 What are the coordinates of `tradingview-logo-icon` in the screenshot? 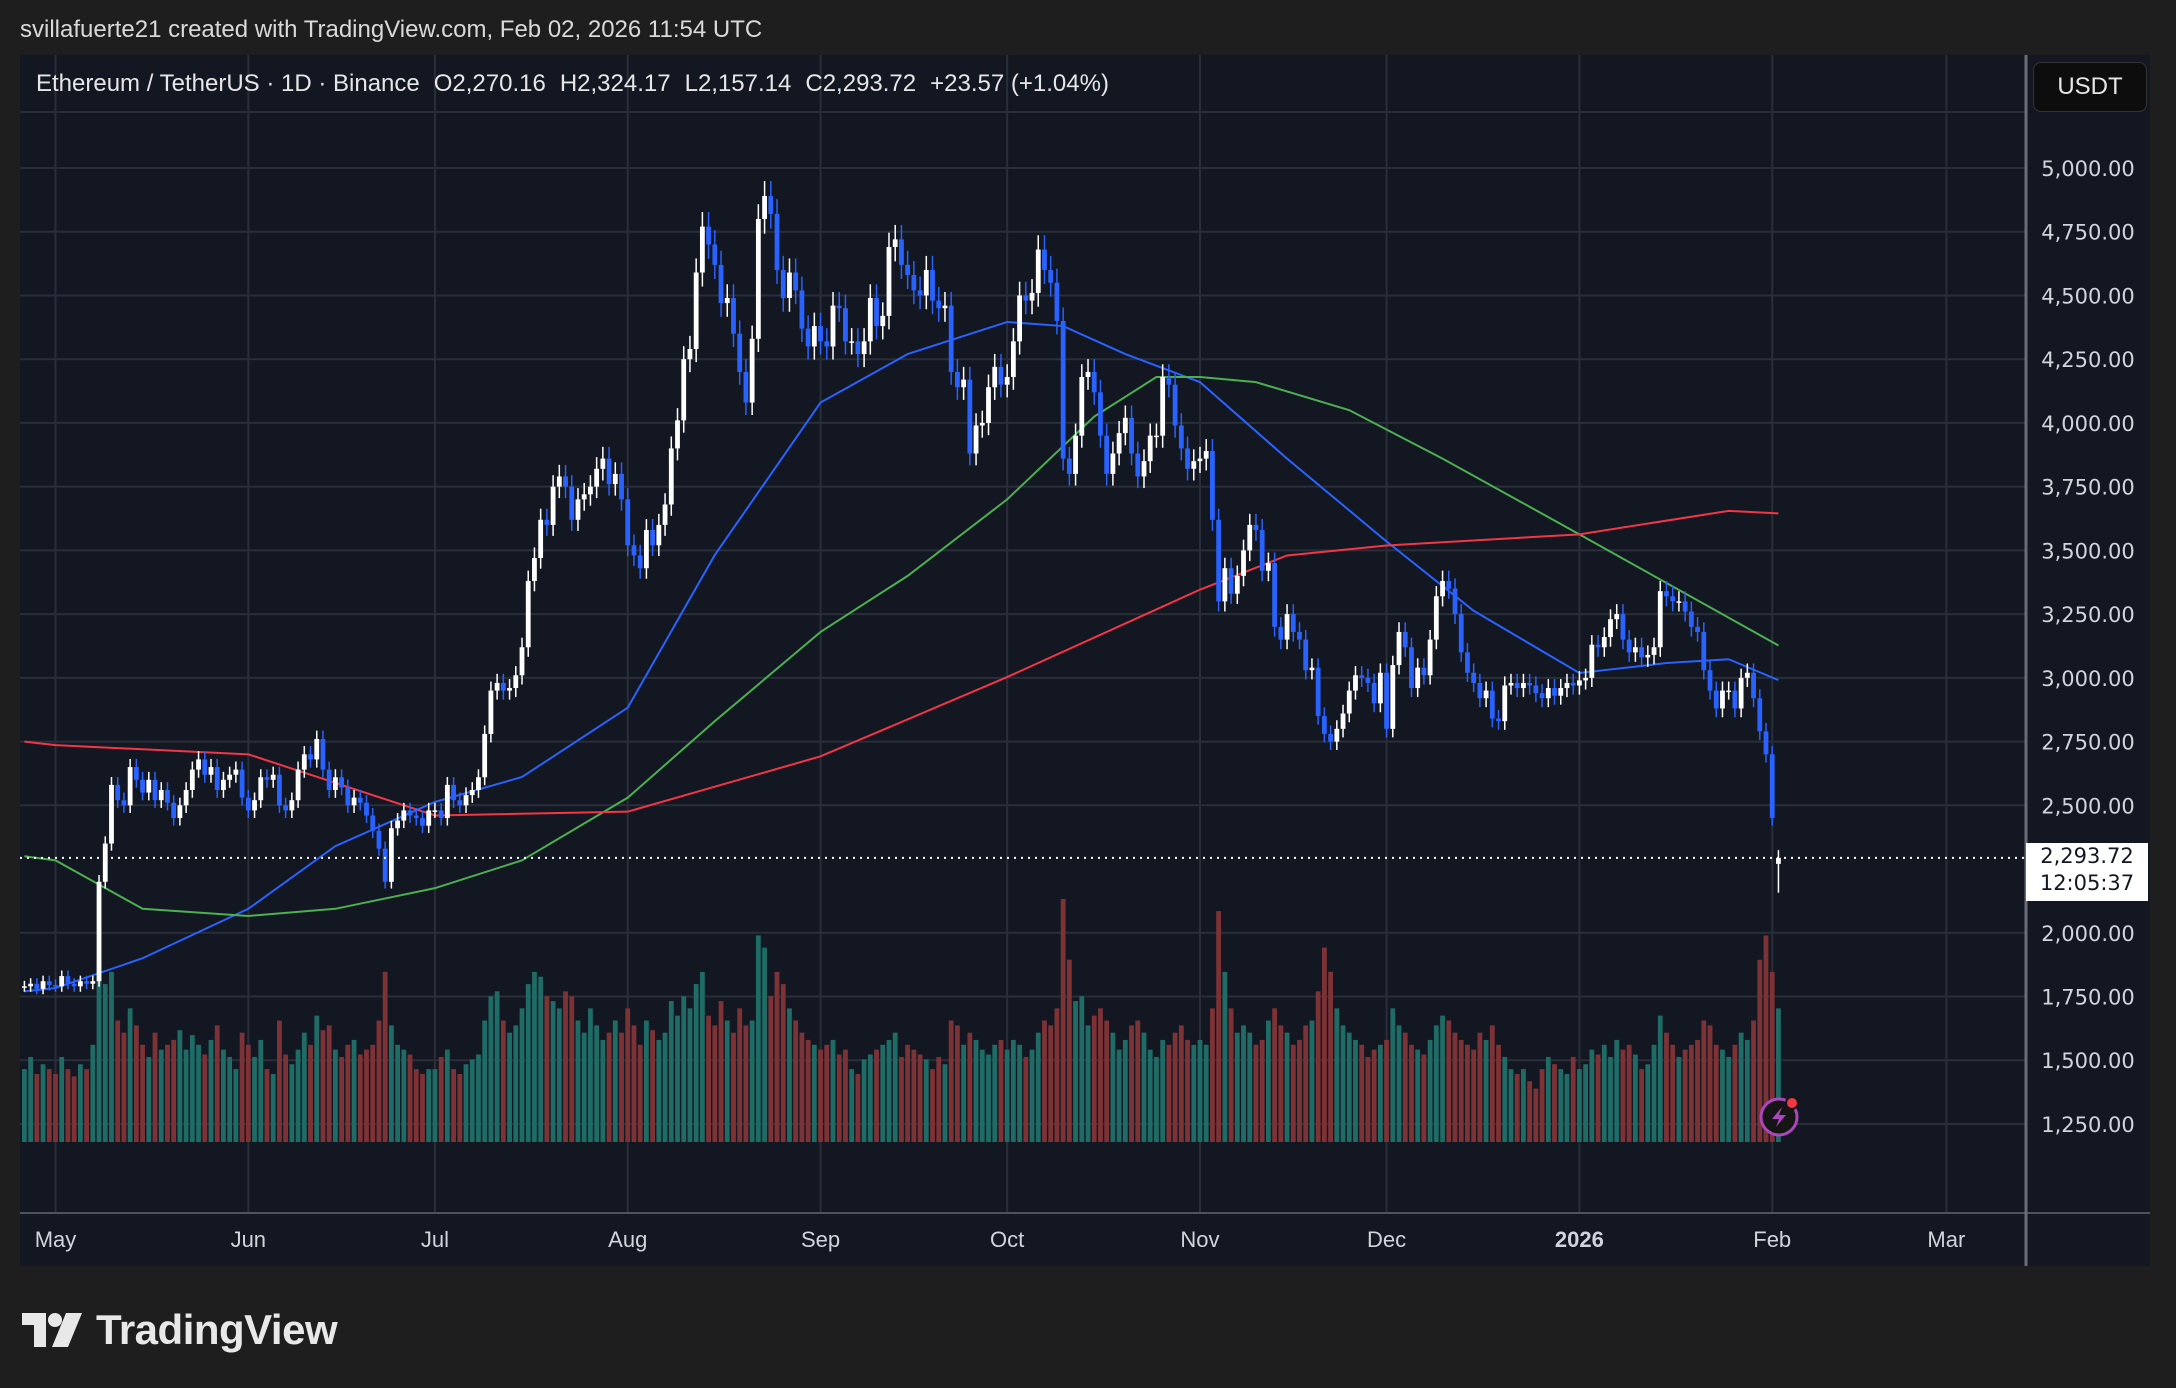 It's located at (52, 1330).